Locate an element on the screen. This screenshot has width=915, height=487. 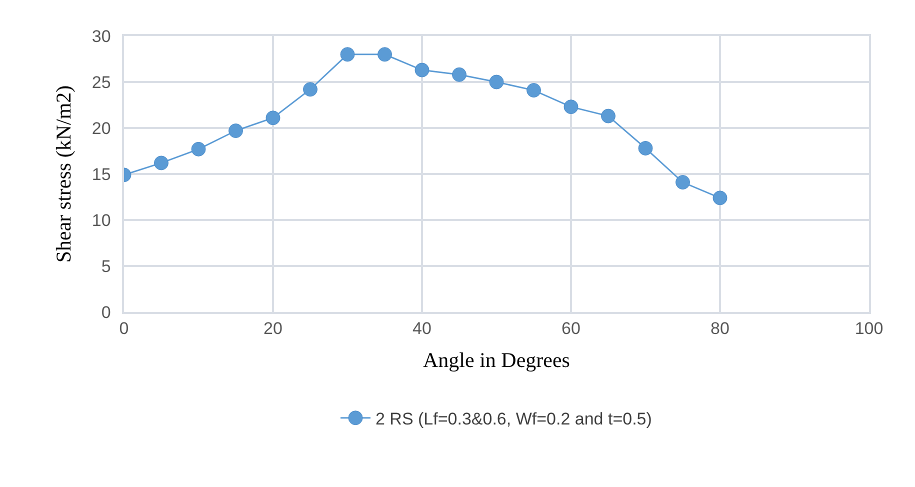
y-tick-label: 10 is located at coordinates (101, 220).